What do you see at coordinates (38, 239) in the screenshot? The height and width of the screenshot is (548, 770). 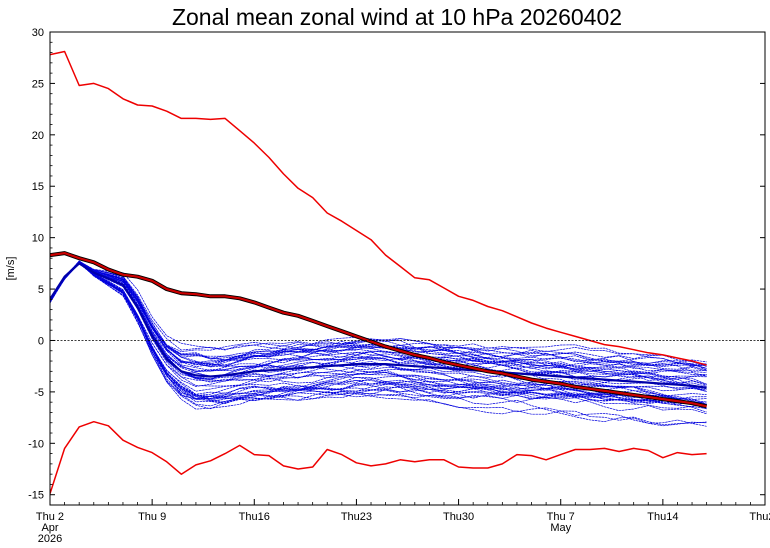 I see `y-tick-label: 10` at bounding box center [38, 239].